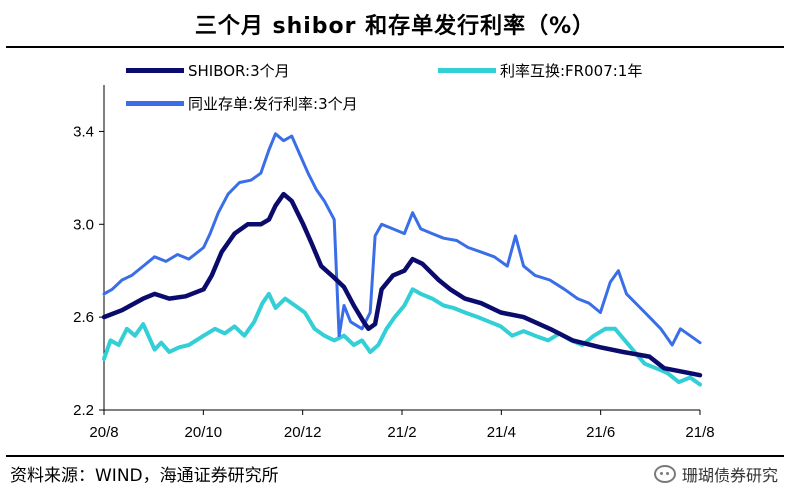 This screenshot has height=493, width=790. I want to click on legend-item-ncd: 同业存单:发行利率:3个月, so click(242, 103).